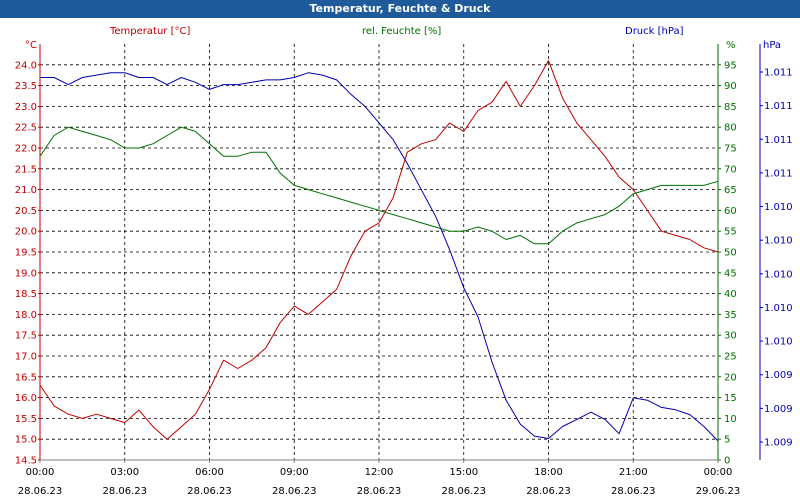  I want to click on temperature-tick-label: 22.5, so click(26, 128).